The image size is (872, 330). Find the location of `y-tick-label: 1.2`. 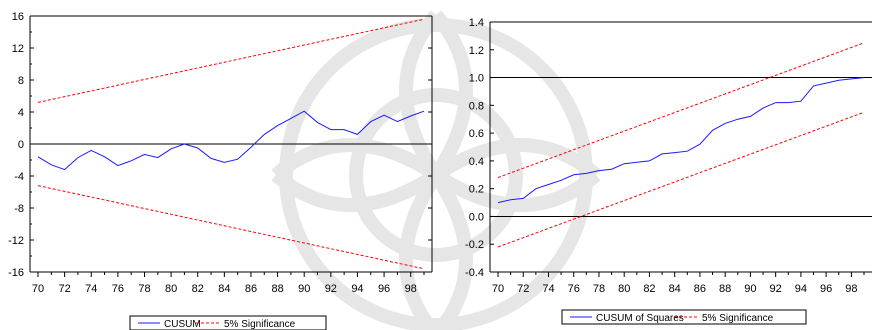

y-tick-label: 1.2 is located at coordinates (476, 51).